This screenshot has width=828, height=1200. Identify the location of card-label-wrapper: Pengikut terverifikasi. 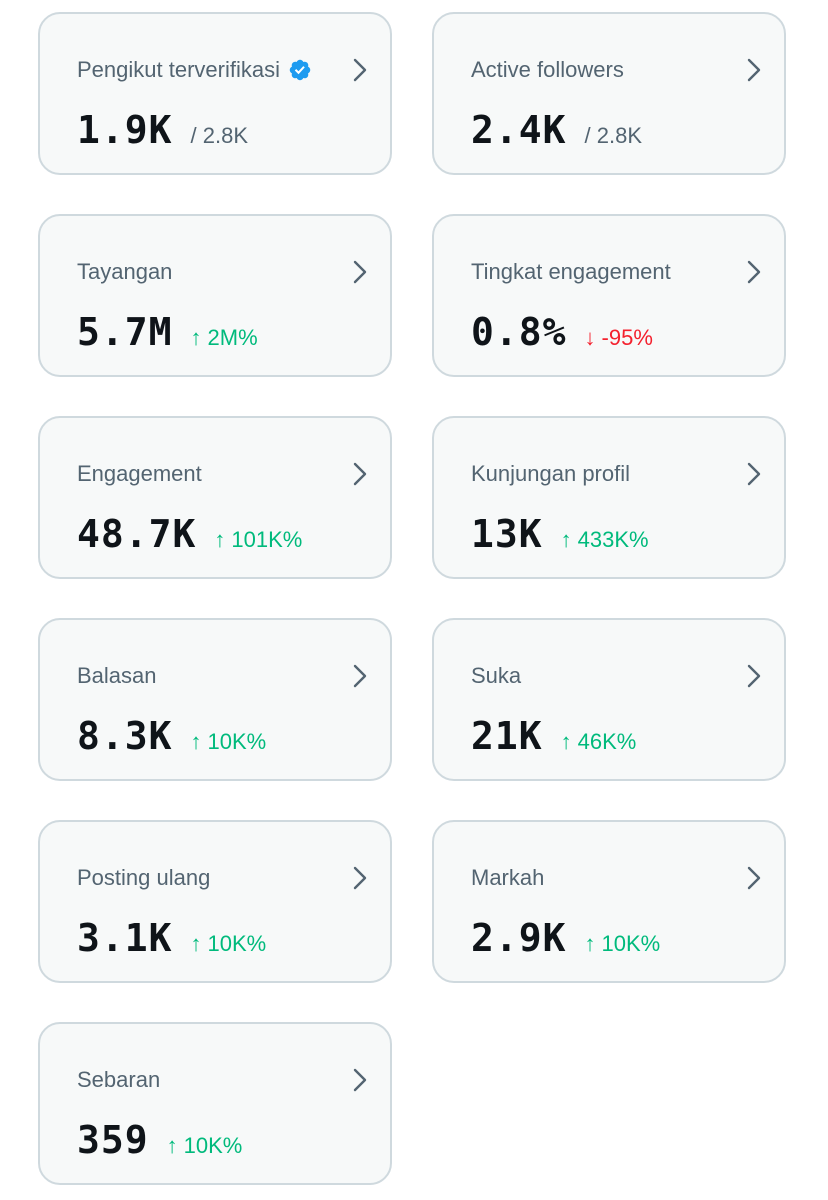
(194, 70).